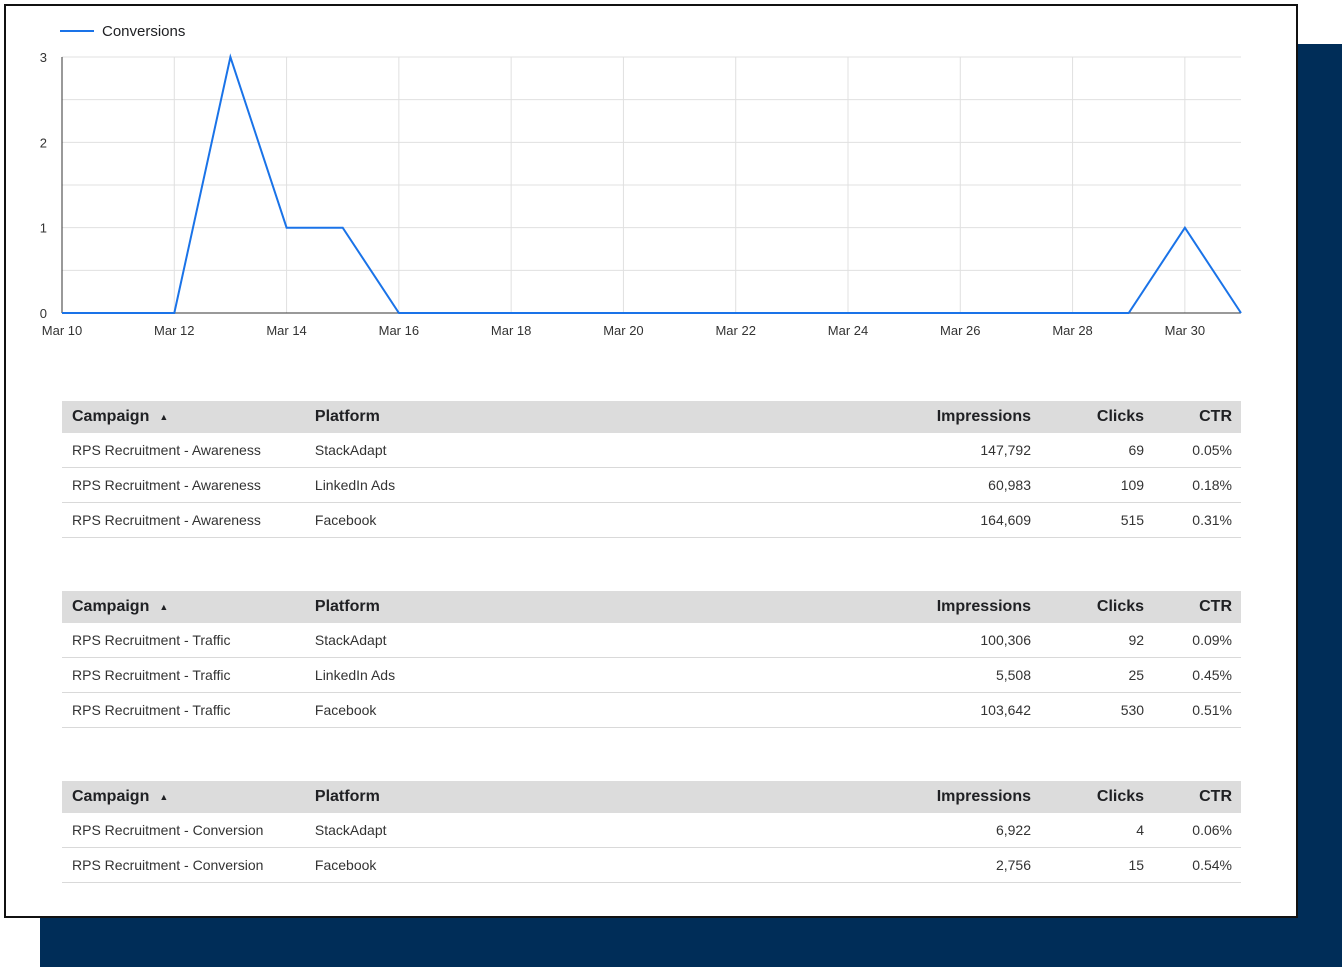  I want to click on x-tick-label: Mar 16, so click(399, 330).